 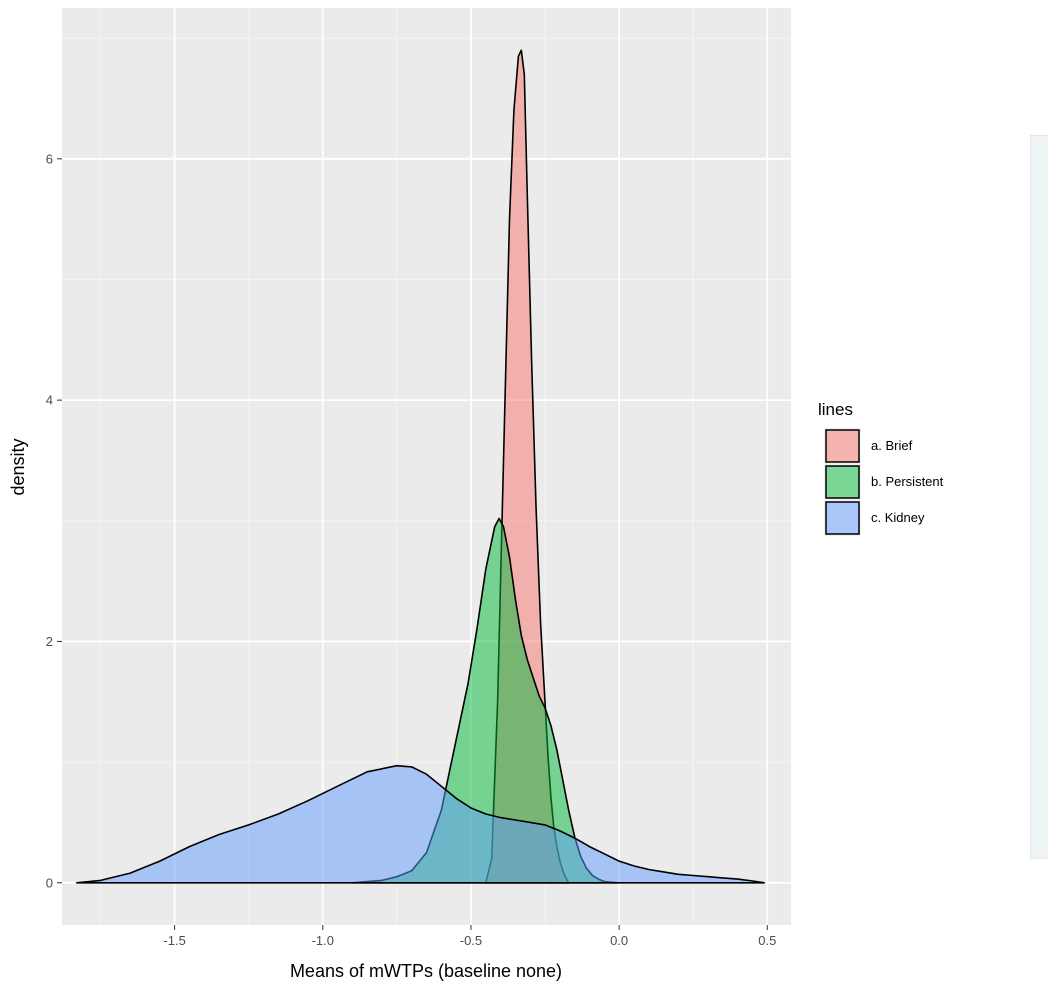 I want to click on x-tick-label: -1.0, so click(x=323, y=940).